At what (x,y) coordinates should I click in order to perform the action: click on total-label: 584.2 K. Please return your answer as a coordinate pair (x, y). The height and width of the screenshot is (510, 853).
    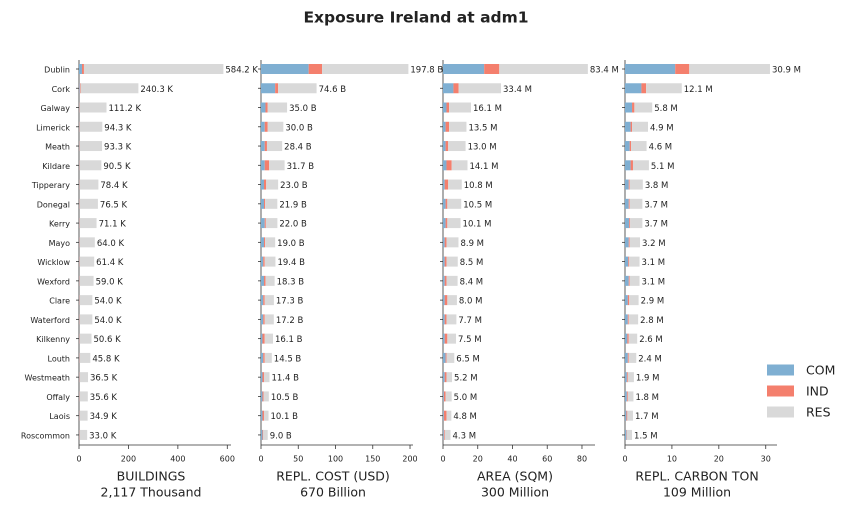
    Looking at the image, I should click on (241, 71).